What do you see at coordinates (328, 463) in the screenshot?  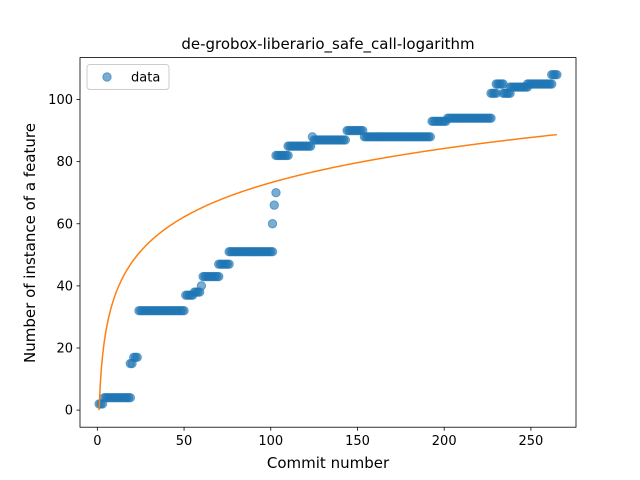 I see `x-axis-label: Commit number` at bounding box center [328, 463].